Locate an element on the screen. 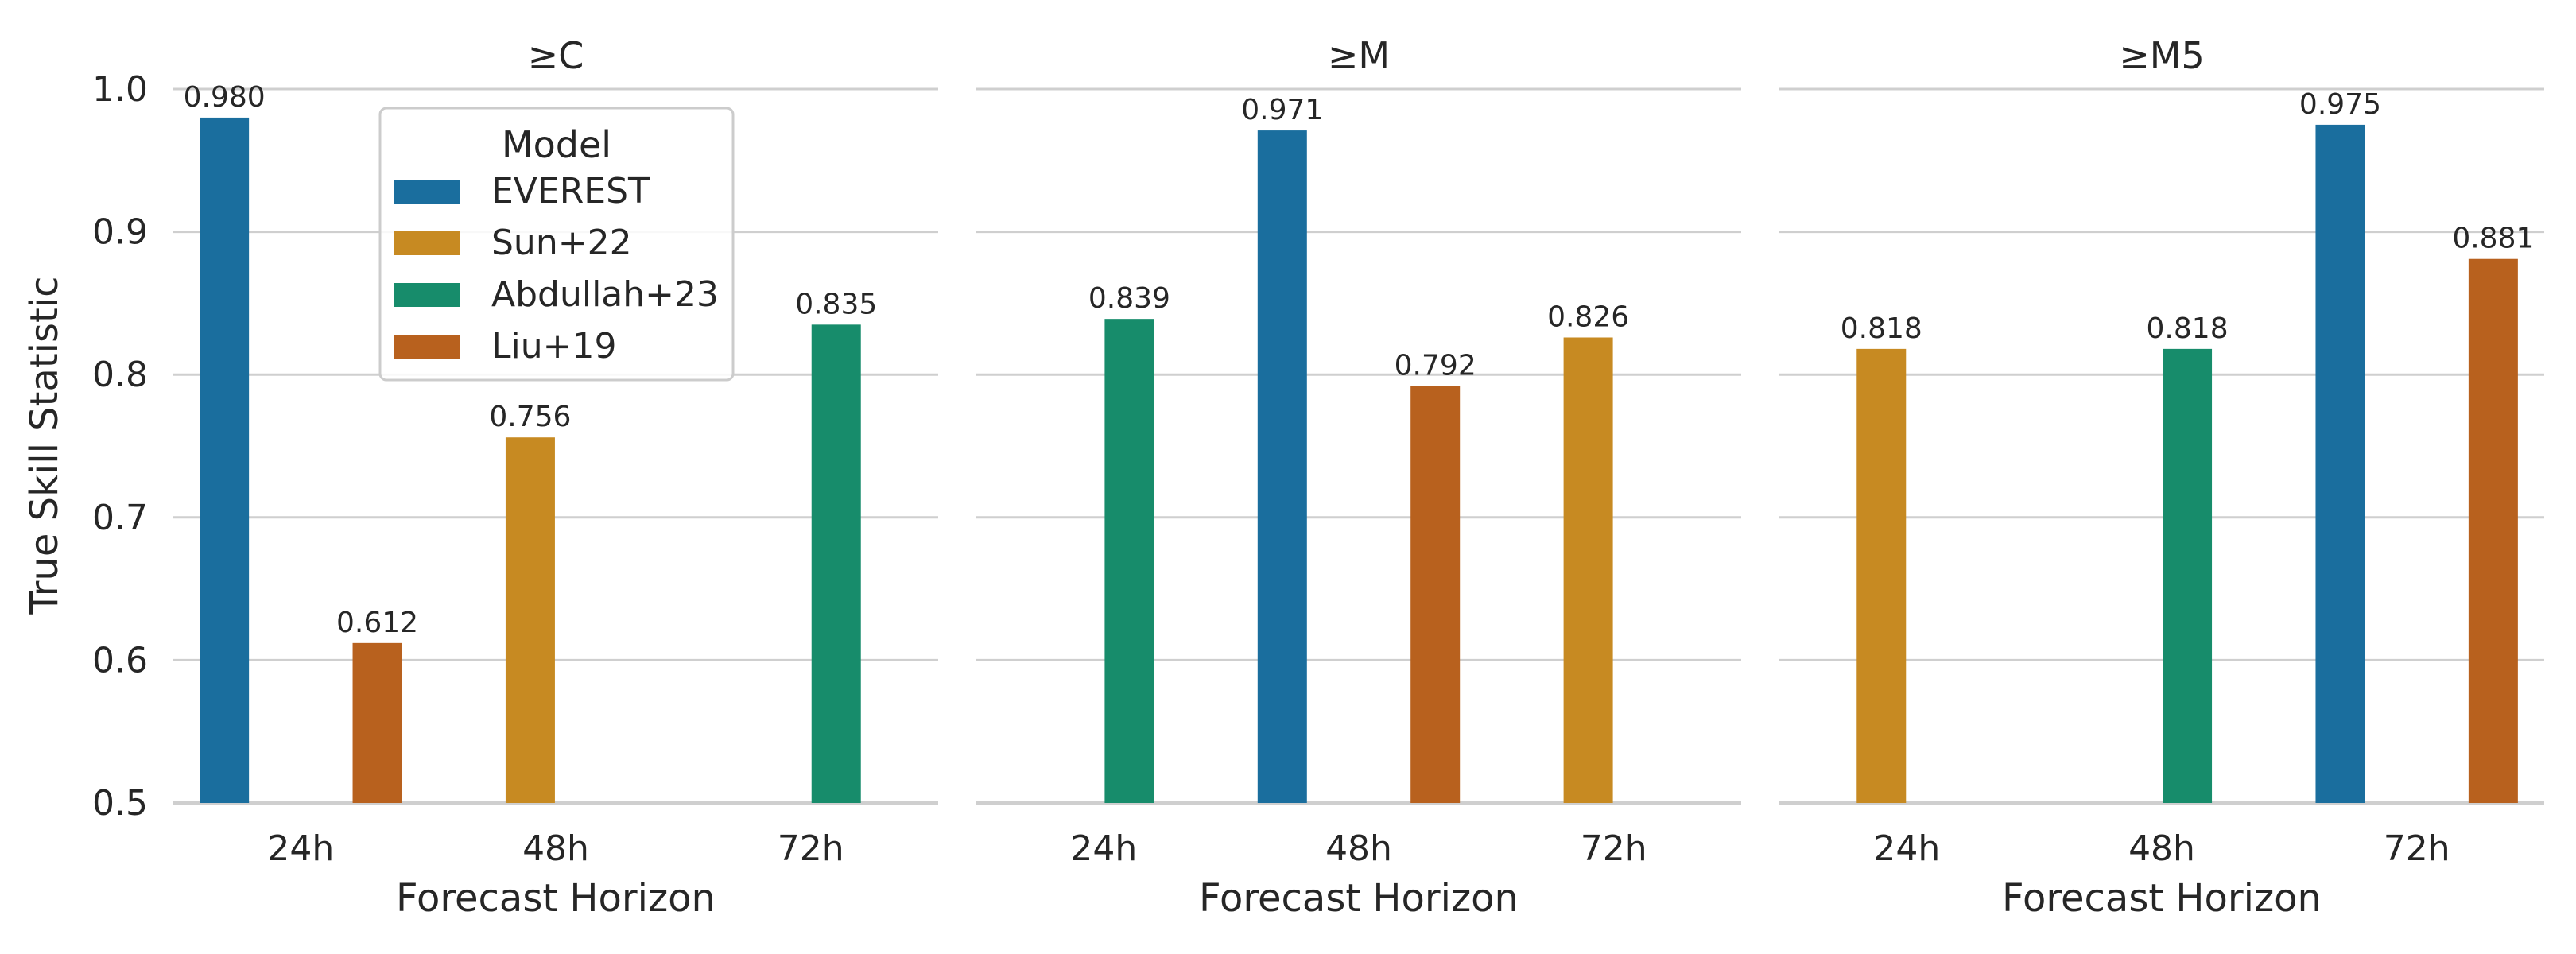 This screenshot has width=2576, height=954. legend: Model EVEREST Sun+22 Abdullah+23 Liu+19 is located at coordinates (557, 244).